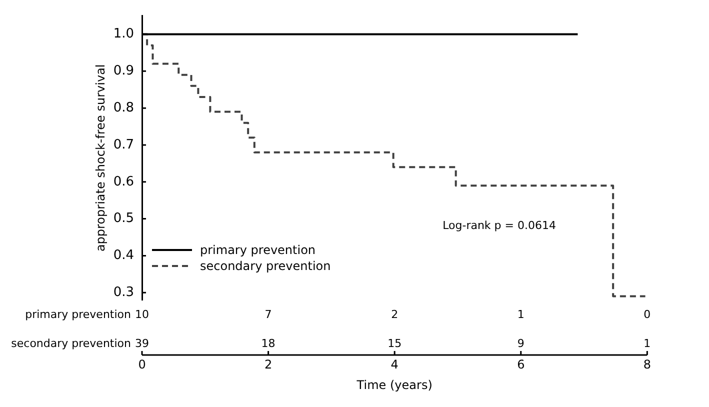 Image resolution: width=709 pixels, height=407 pixels. What do you see at coordinates (647, 314) in the screenshot?
I see `text: 0` at bounding box center [647, 314].